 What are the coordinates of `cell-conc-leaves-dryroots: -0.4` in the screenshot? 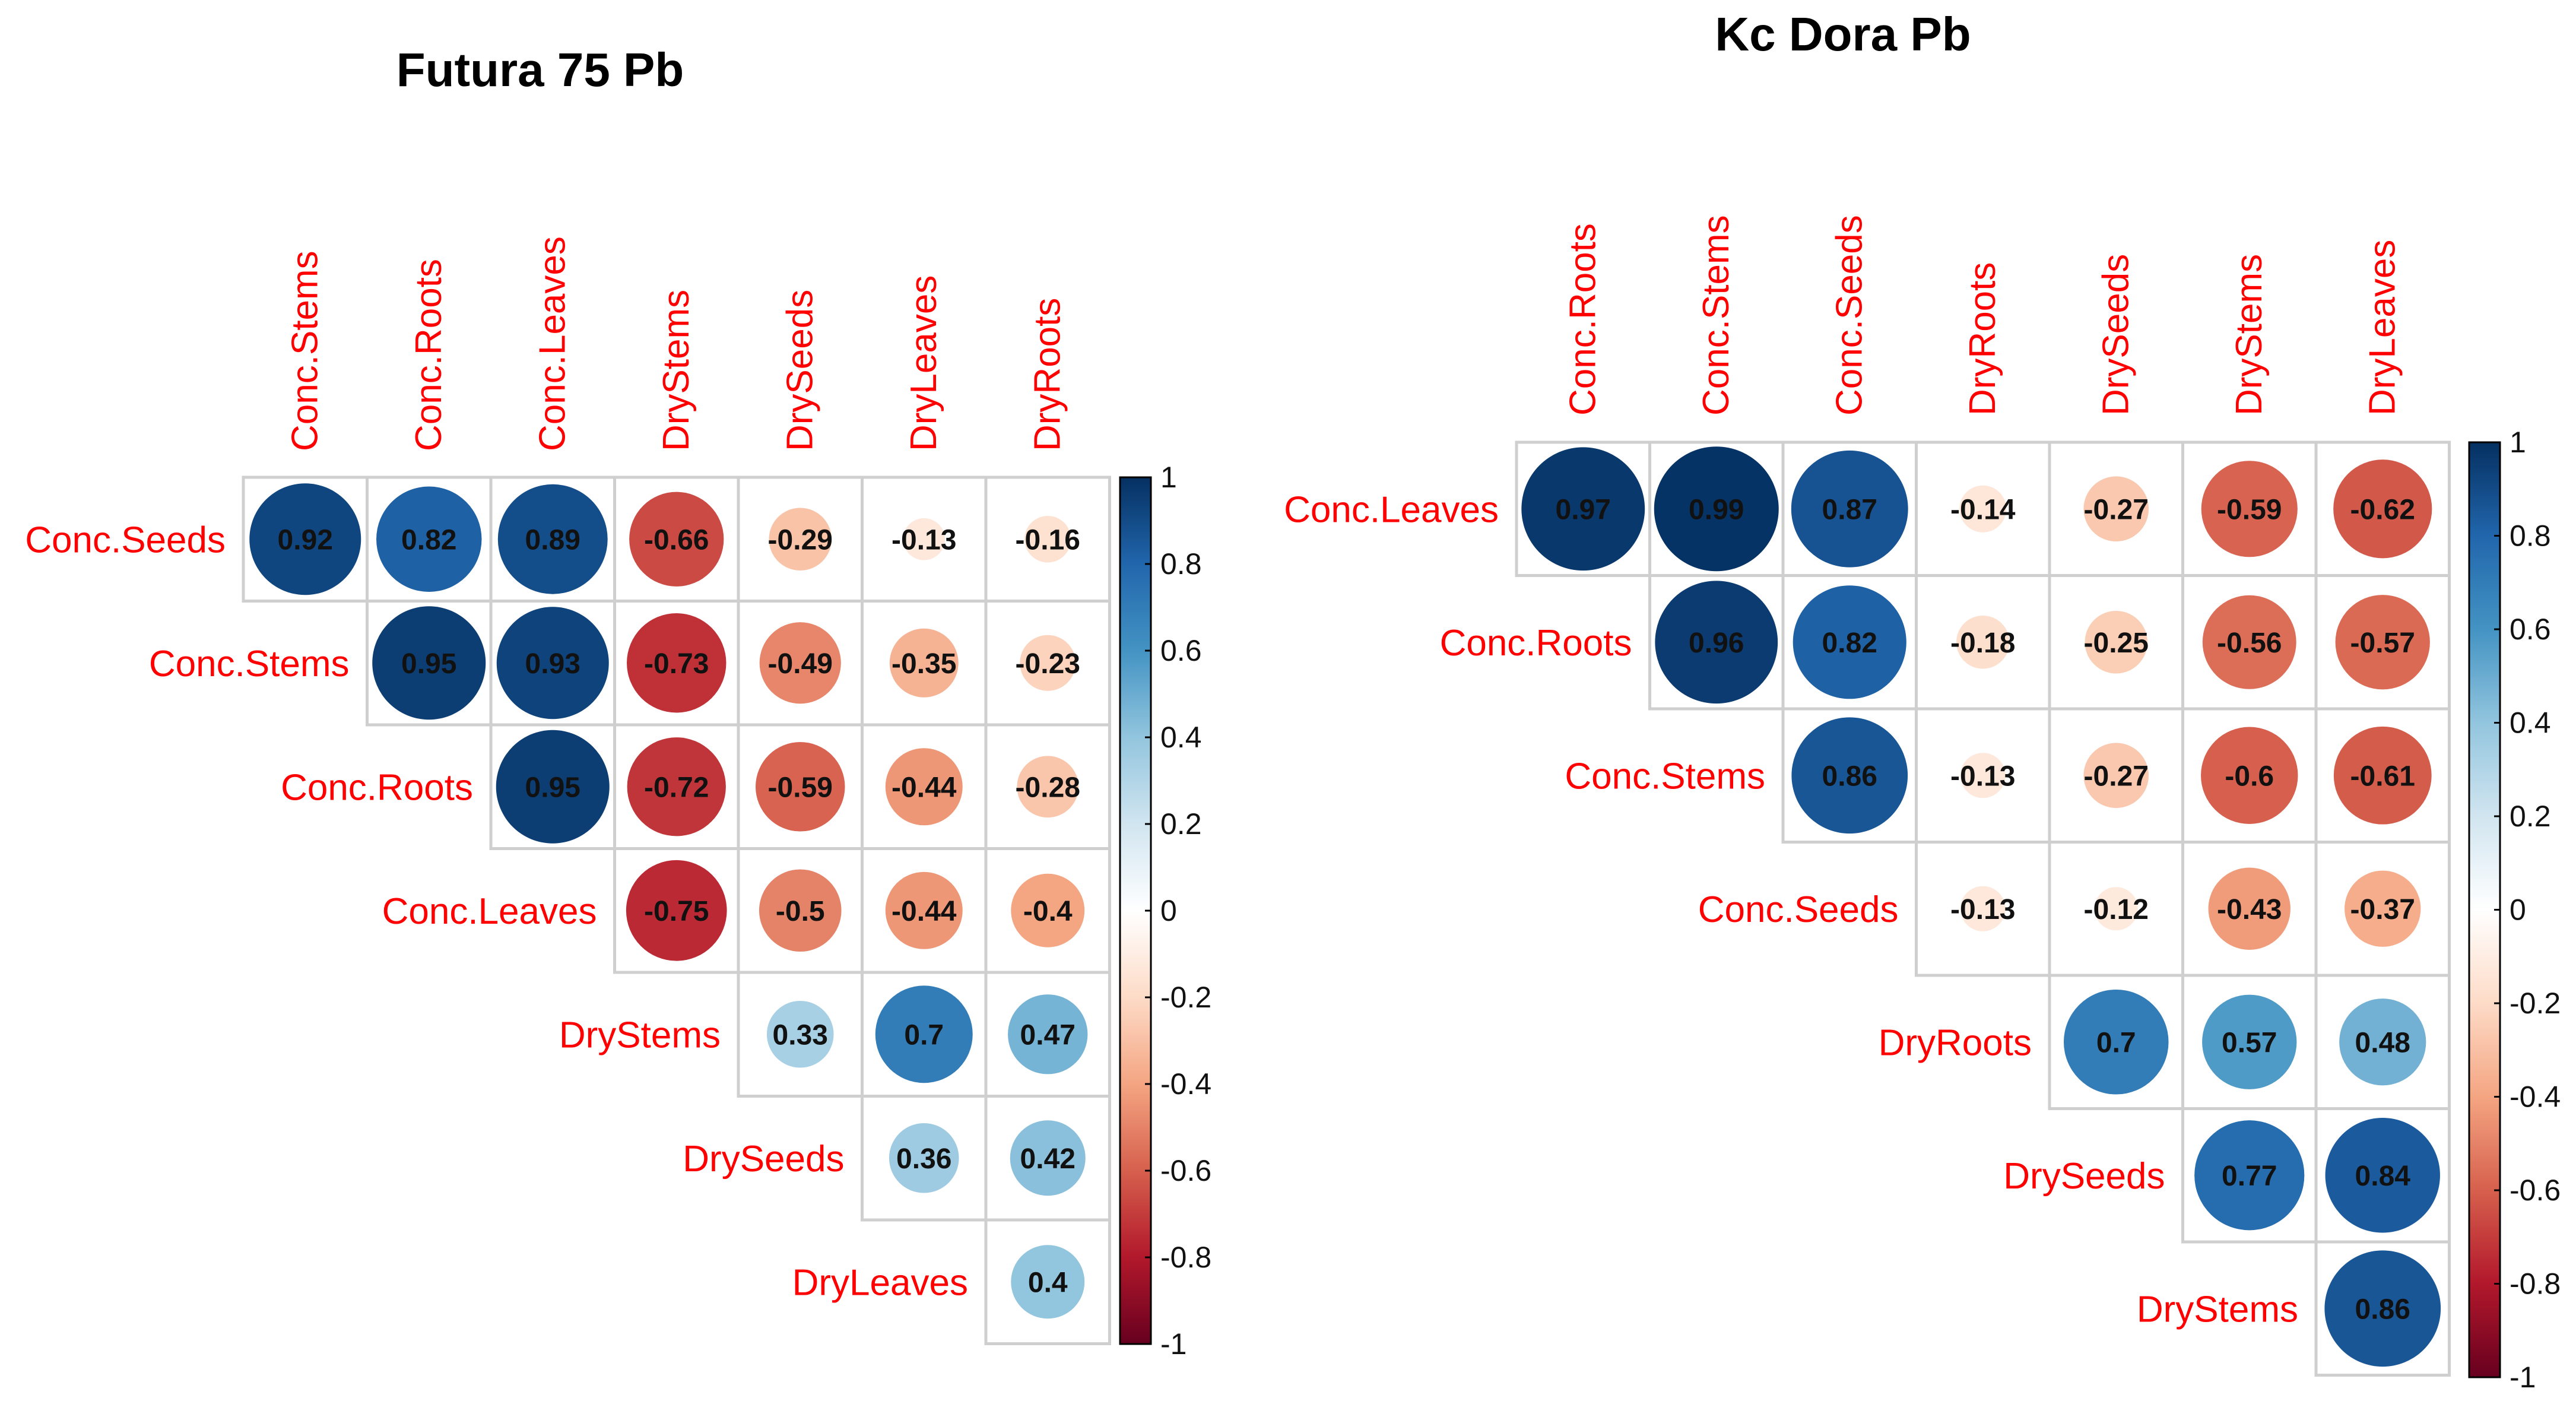 It's located at (1047, 910).